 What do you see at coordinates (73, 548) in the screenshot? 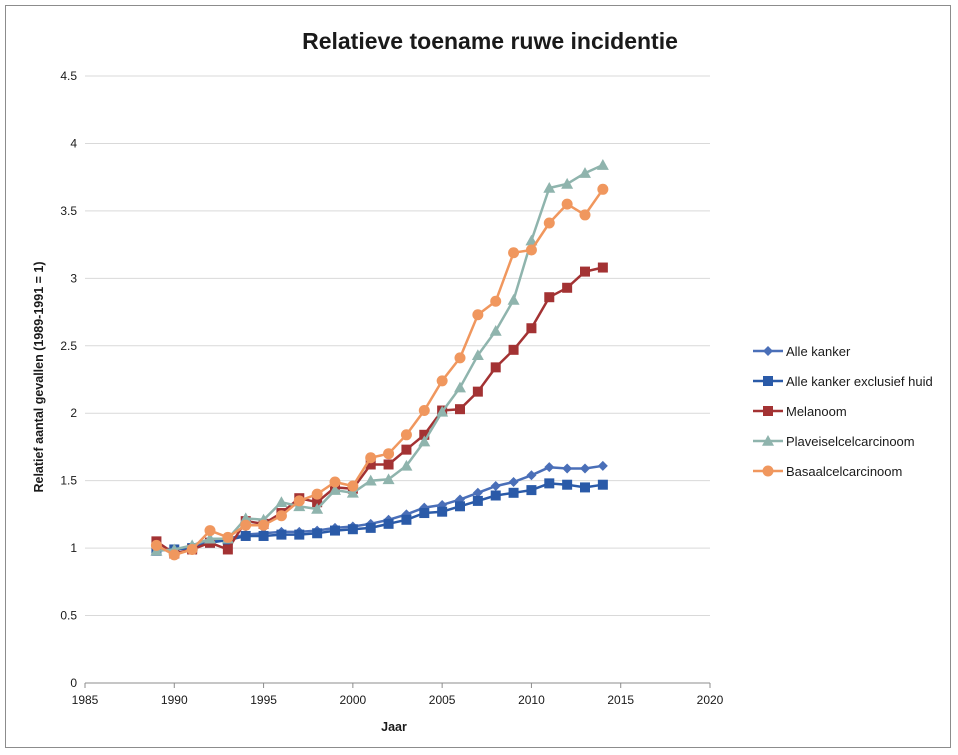
I see `y-tick-label: 1` at bounding box center [73, 548].